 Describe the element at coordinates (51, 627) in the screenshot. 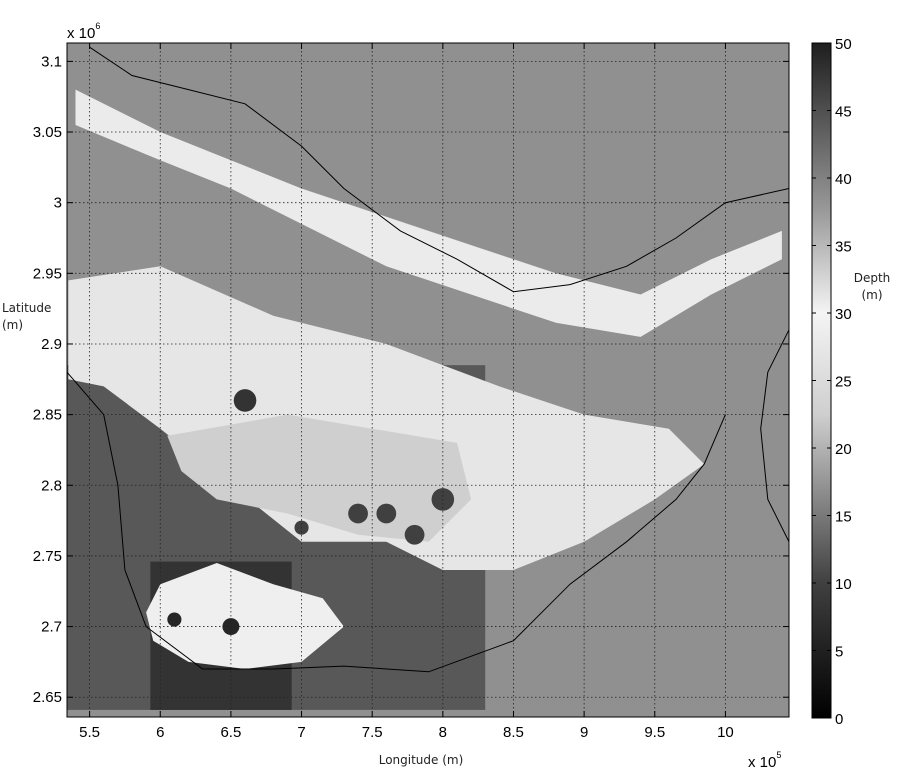

I see `y-tick-label: 2.7` at that location.